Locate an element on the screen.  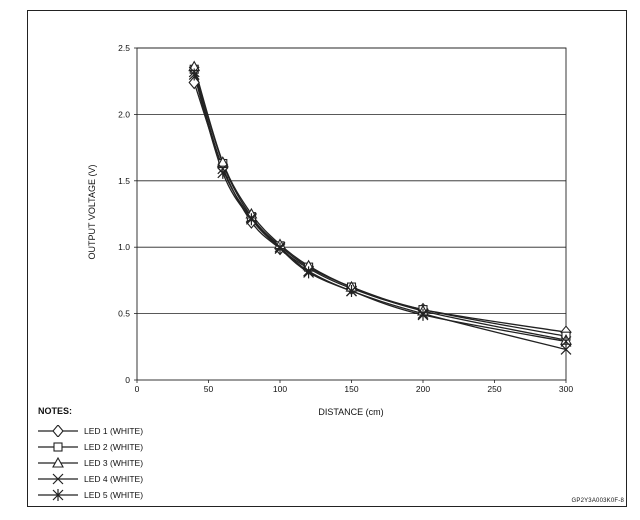
legend-marker-x is located at coordinates (58, 479).